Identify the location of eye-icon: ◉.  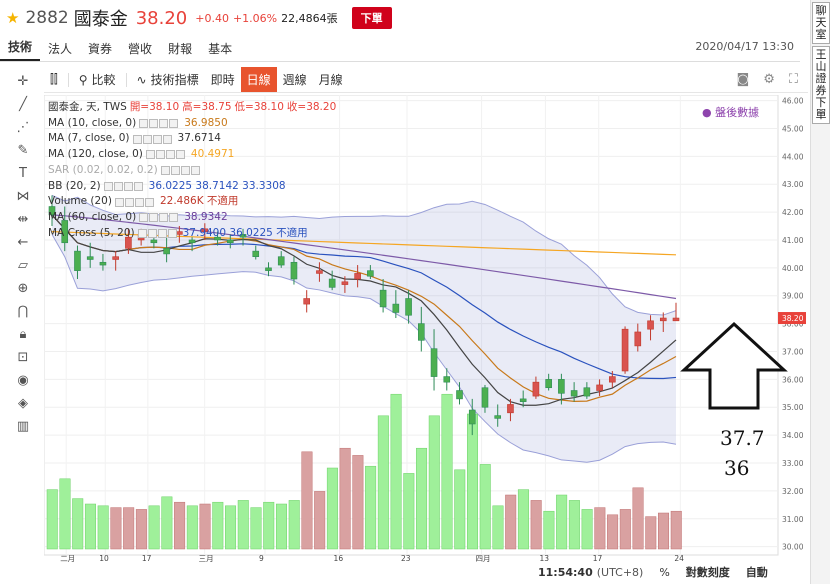
(23, 380).